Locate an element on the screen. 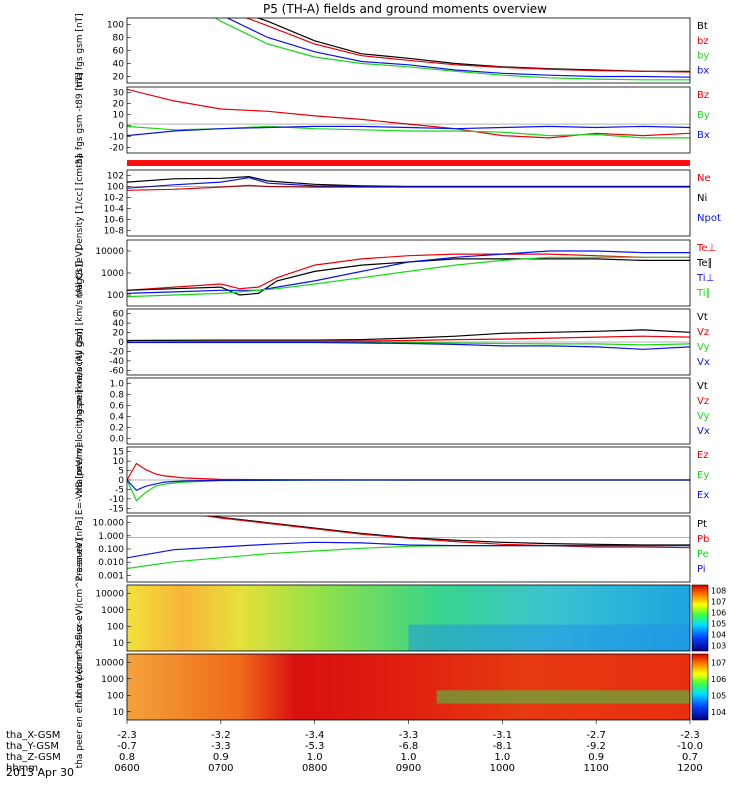  plot-area is located at coordinates (408, 50).